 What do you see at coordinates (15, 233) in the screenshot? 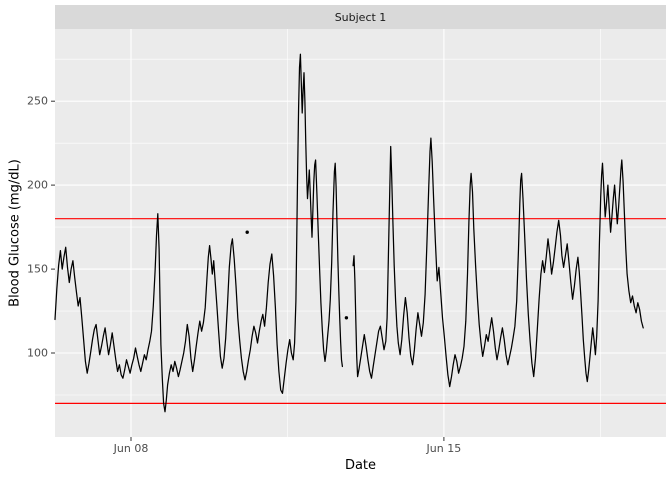
I see `y-axis-title: Blood Glucose (mg/dL)` at bounding box center [15, 233].